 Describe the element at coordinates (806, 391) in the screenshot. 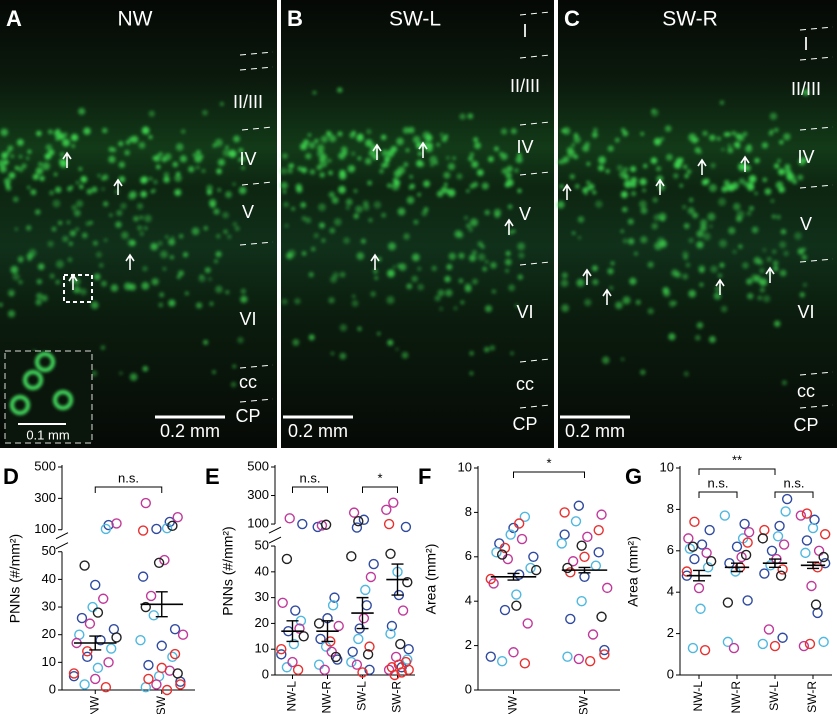

I see `layer-label: cc` at that location.